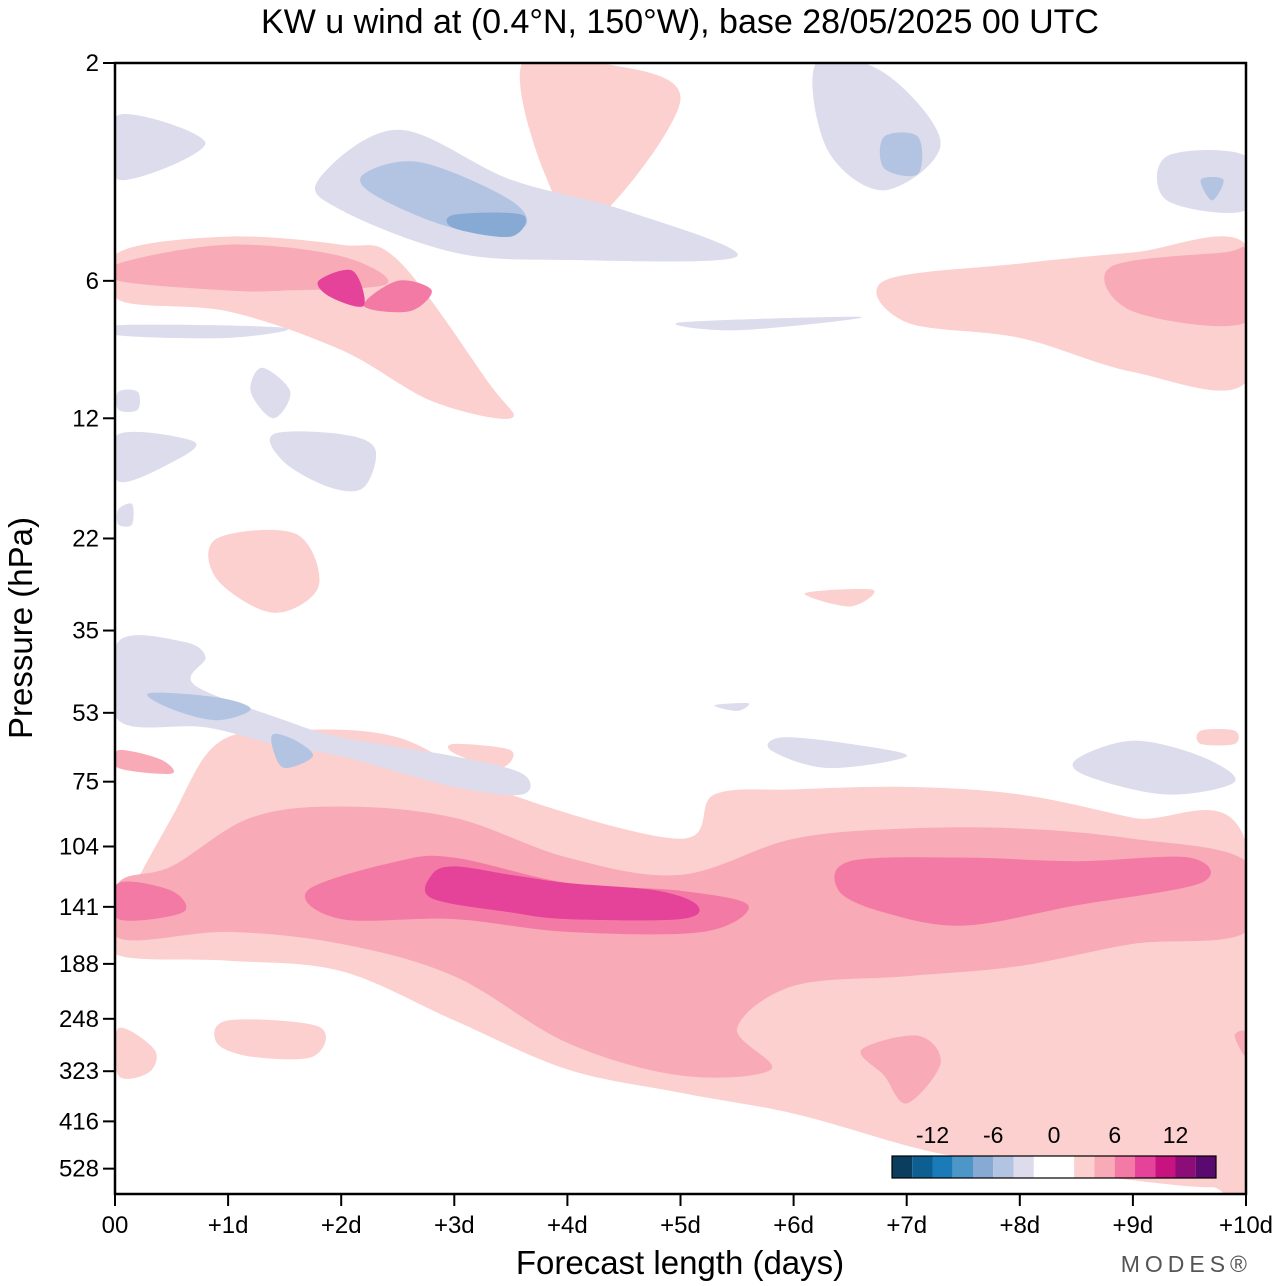 The width and height of the screenshot is (1280, 1286). Describe the element at coordinates (932, 1135) in the screenshot. I see `colorbar-tick-label: -12` at that location.